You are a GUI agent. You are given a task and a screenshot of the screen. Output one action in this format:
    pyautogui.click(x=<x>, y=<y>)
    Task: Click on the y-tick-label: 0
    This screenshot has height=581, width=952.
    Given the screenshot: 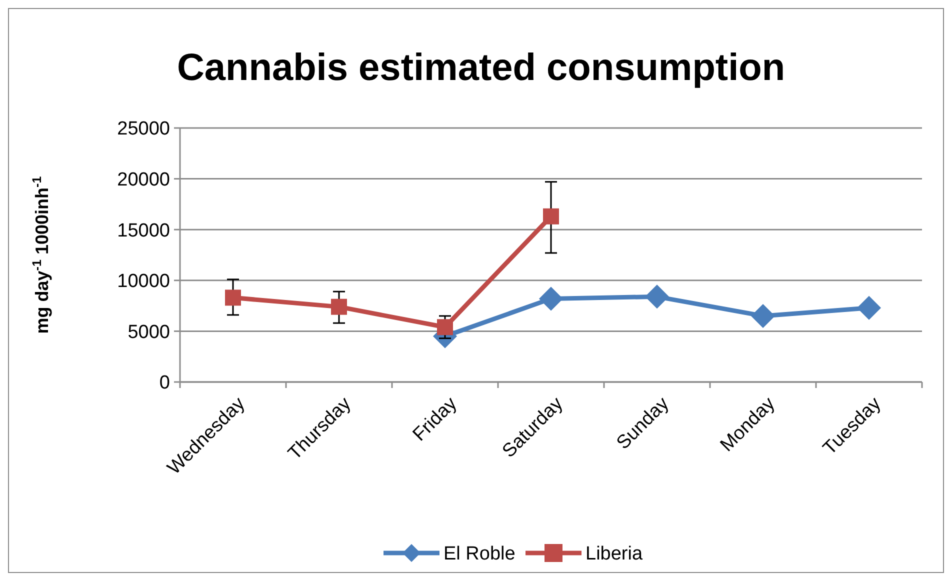 What is the action you would take?
    pyautogui.click(x=164, y=383)
    